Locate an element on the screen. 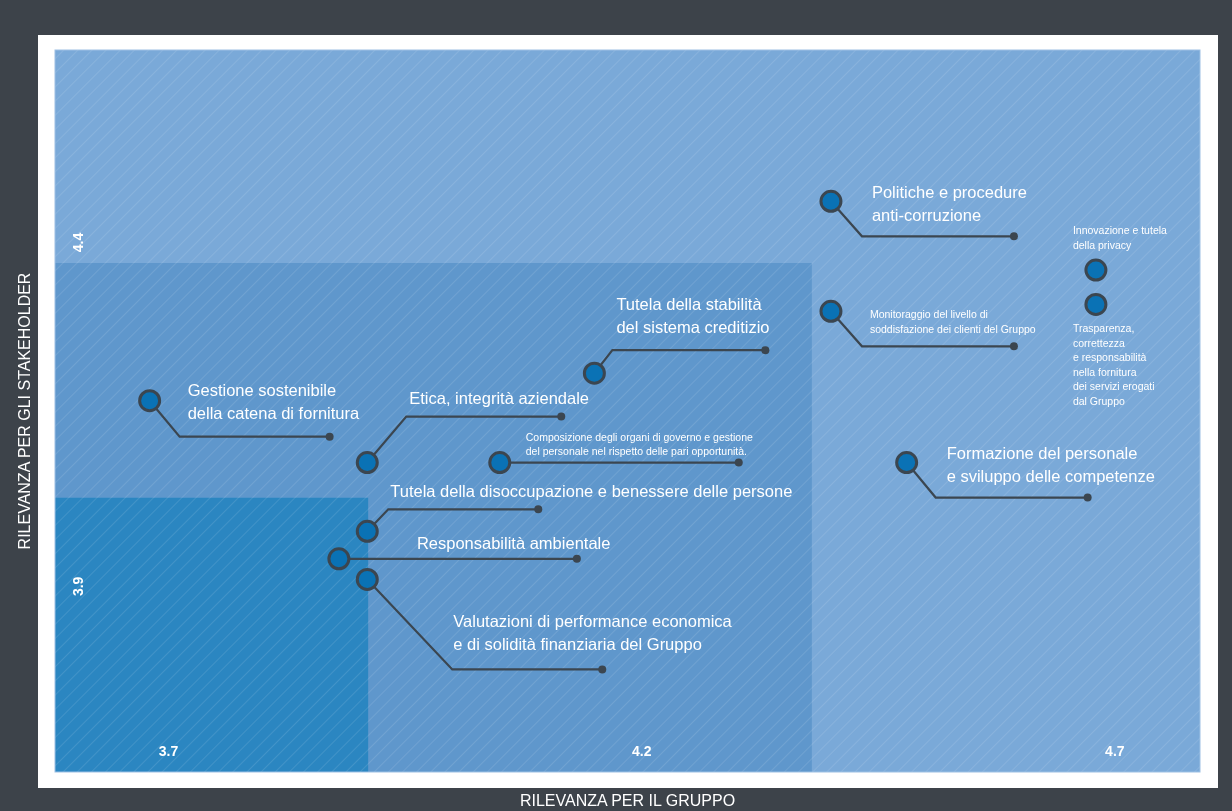 This screenshot has height=811, width=1232. annotation: Etica, integrità aziendale is located at coordinates (499, 397).